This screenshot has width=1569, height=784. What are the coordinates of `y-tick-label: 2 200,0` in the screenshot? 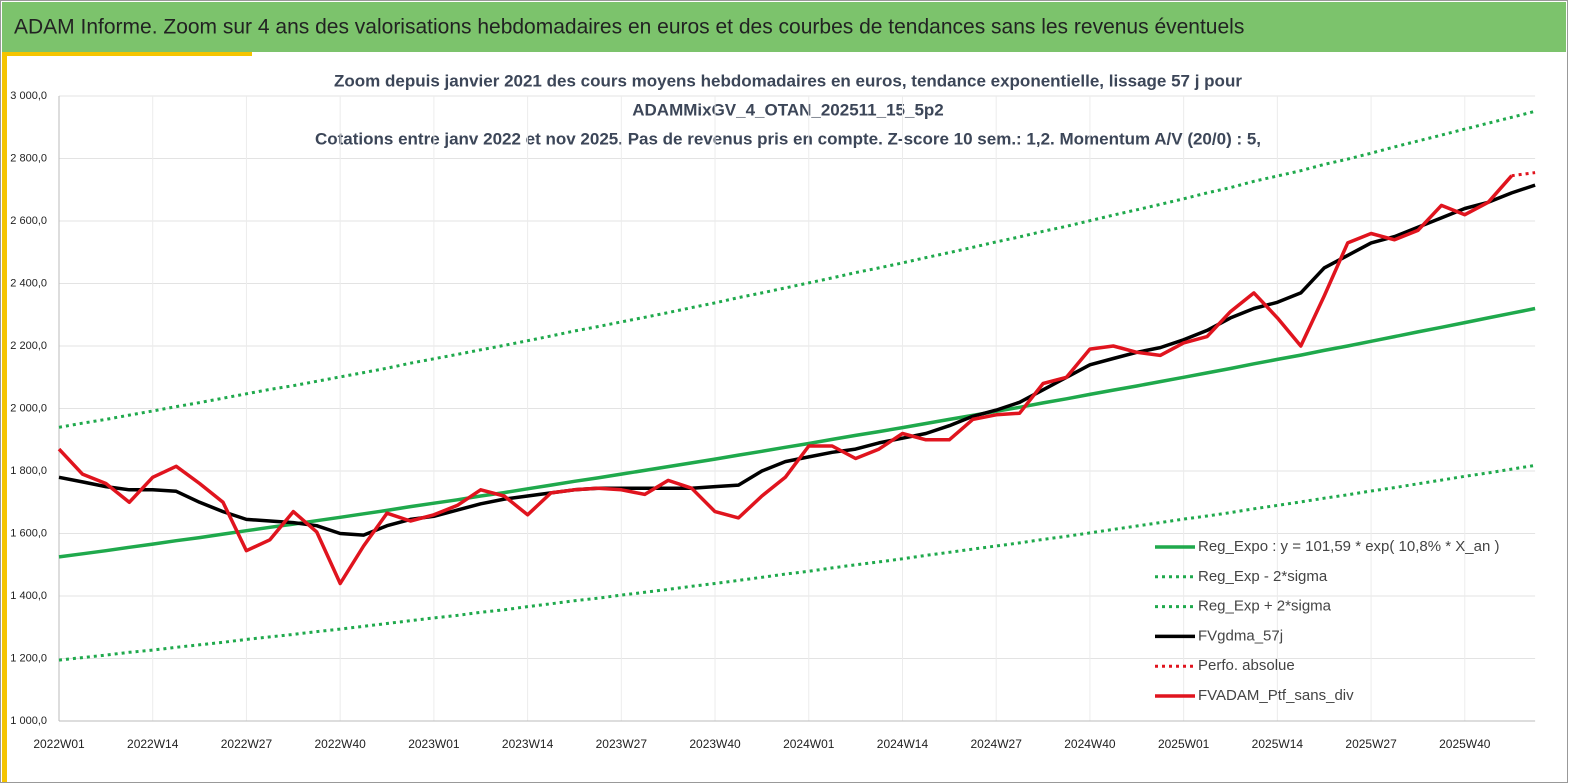 It's located at (28, 346).